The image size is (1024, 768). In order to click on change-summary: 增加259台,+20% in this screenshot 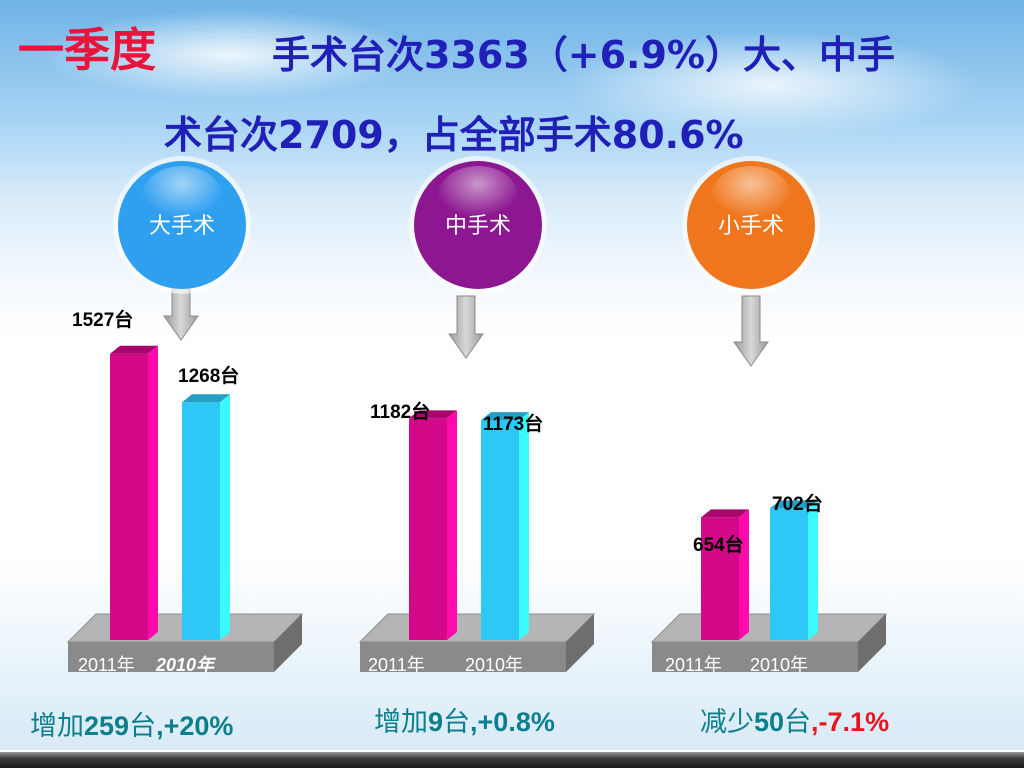, I will do `click(131, 726)`.